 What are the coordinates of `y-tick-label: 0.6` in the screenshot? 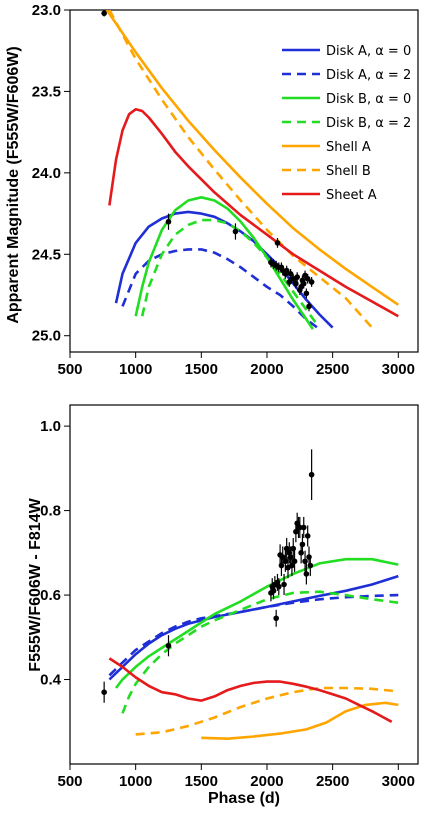 It's located at (50, 595).